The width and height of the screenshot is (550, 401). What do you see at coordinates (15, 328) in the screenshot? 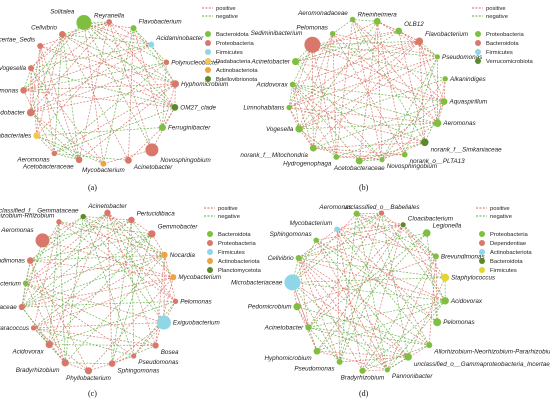
I see `node-label: Paracoccus` at bounding box center [15, 328].